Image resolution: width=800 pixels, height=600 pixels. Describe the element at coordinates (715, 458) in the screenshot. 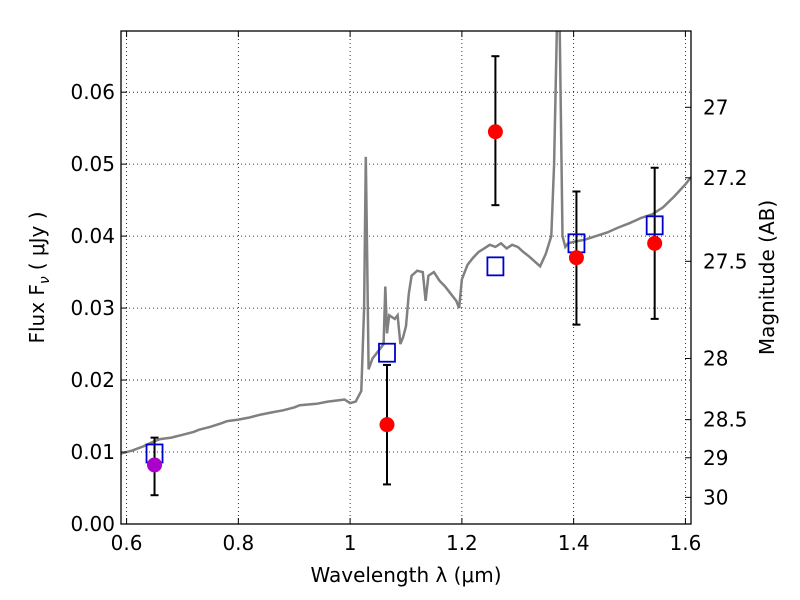

I see `y2-tick-label: 29` at that location.